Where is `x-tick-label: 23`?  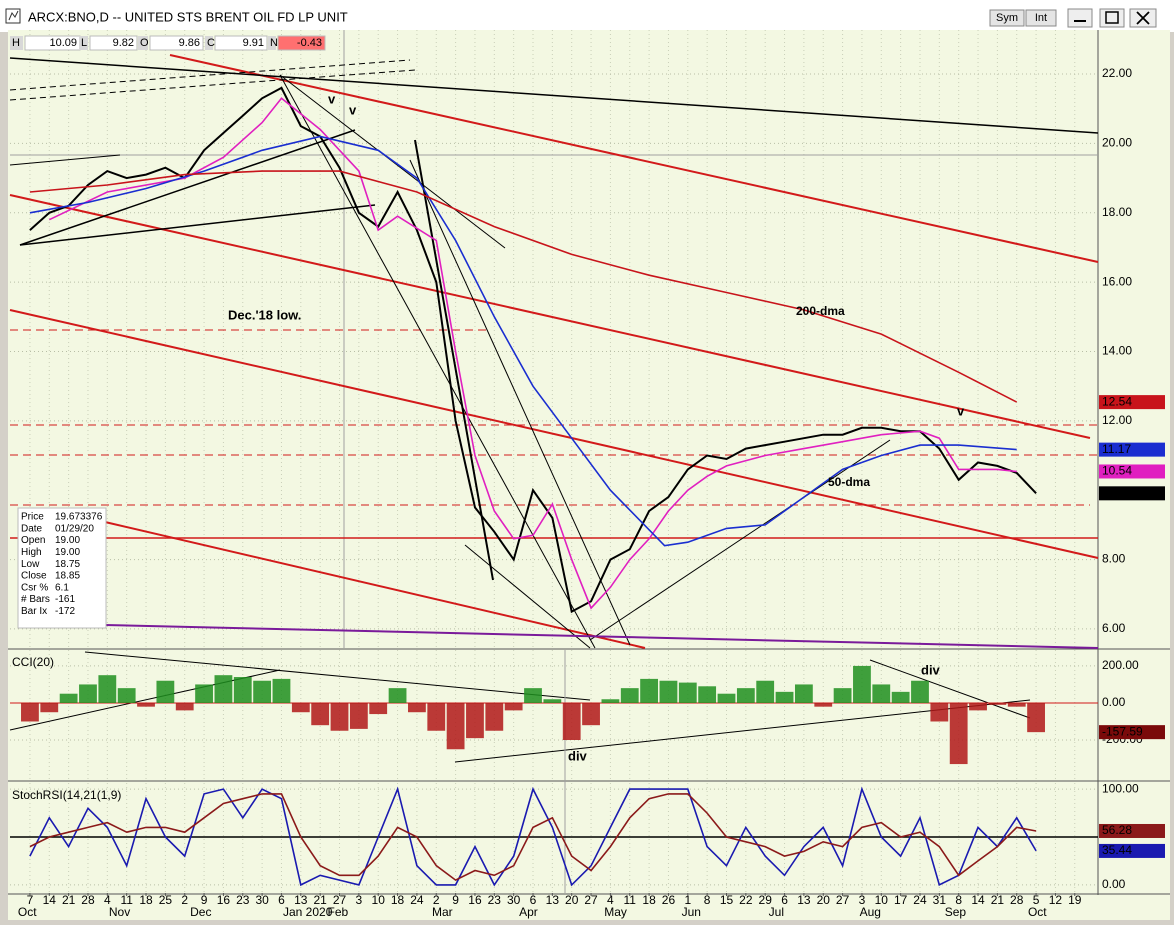
x-tick-label: 23 is located at coordinates (243, 900).